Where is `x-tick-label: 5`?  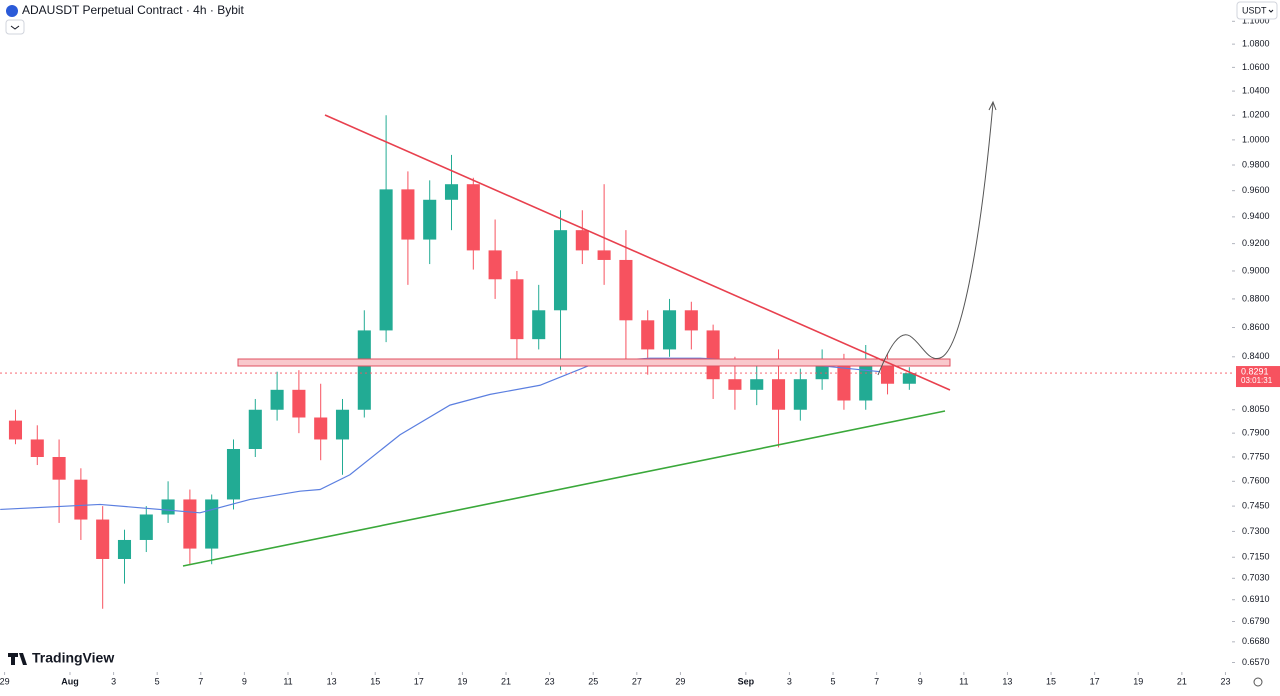 x-tick-label: 5 is located at coordinates (157, 681).